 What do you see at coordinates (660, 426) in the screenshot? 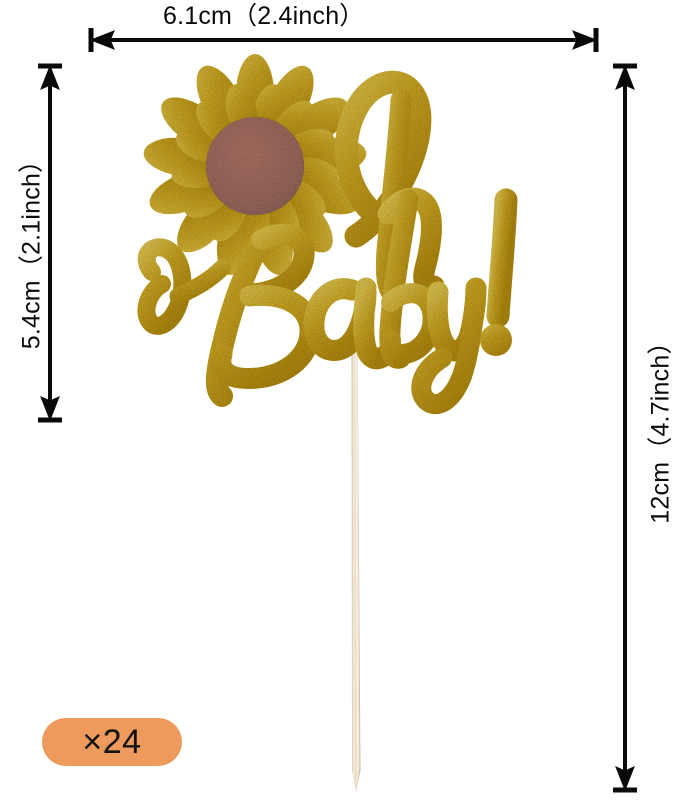
I see `dimension-label-total-height: 12cm（4.7inch）` at bounding box center [660, 426].